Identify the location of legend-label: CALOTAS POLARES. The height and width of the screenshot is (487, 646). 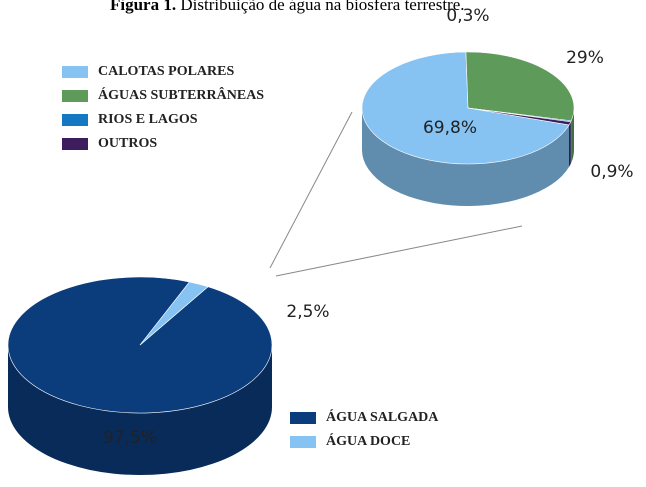
(166, 71).